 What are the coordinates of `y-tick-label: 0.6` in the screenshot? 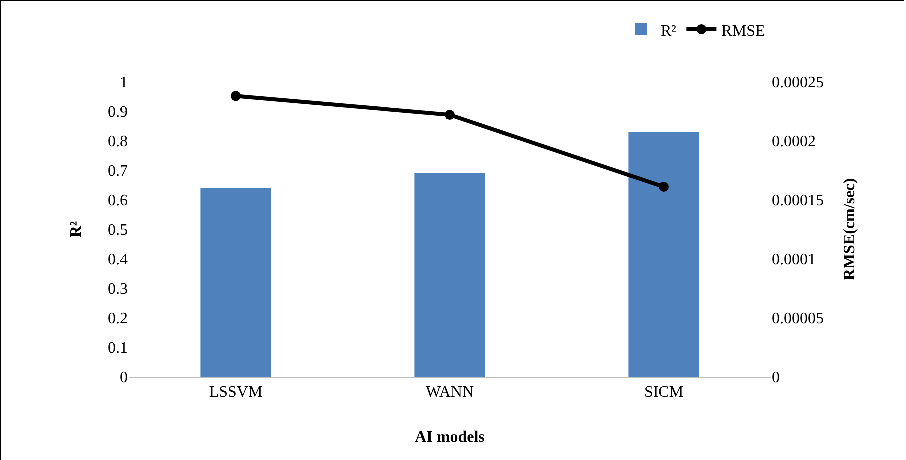 It's located at (118, 201).